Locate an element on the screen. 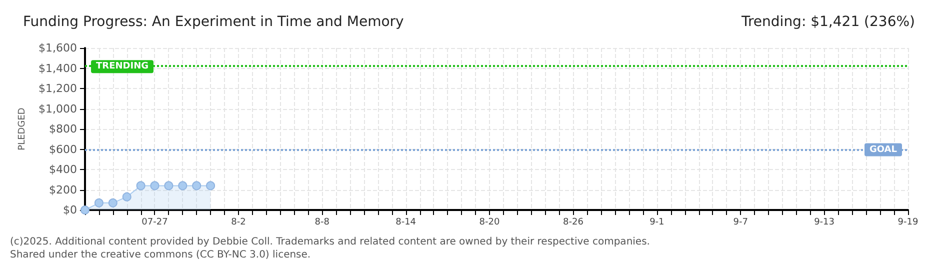 This screenshot has height=270, width=940. x-tick-label: 8-26 is located at coordinates (573, 223).